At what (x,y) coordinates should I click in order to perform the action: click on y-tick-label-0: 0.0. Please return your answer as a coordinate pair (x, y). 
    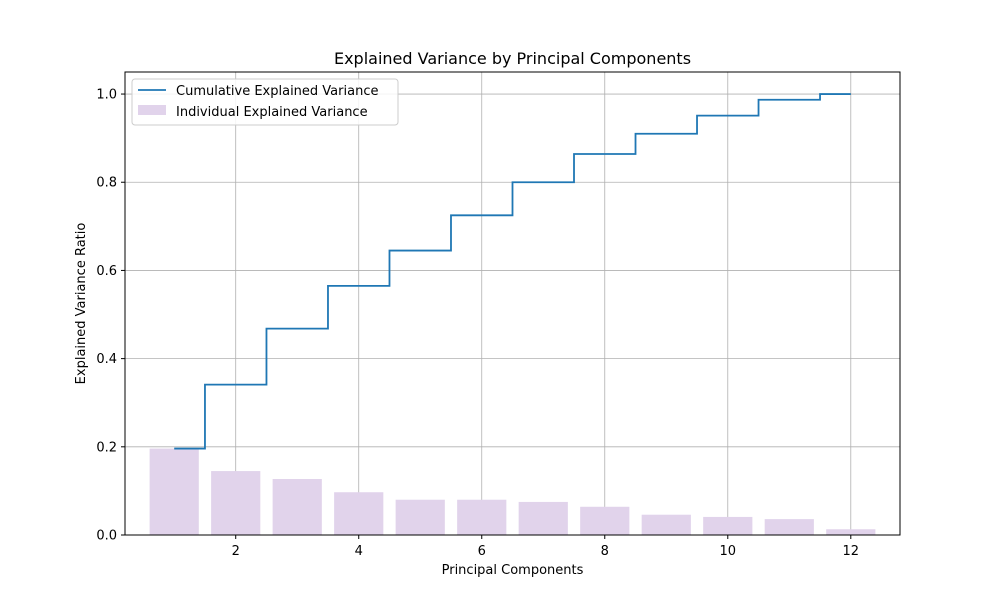
    Looking at the image, I should click on (106, 536).